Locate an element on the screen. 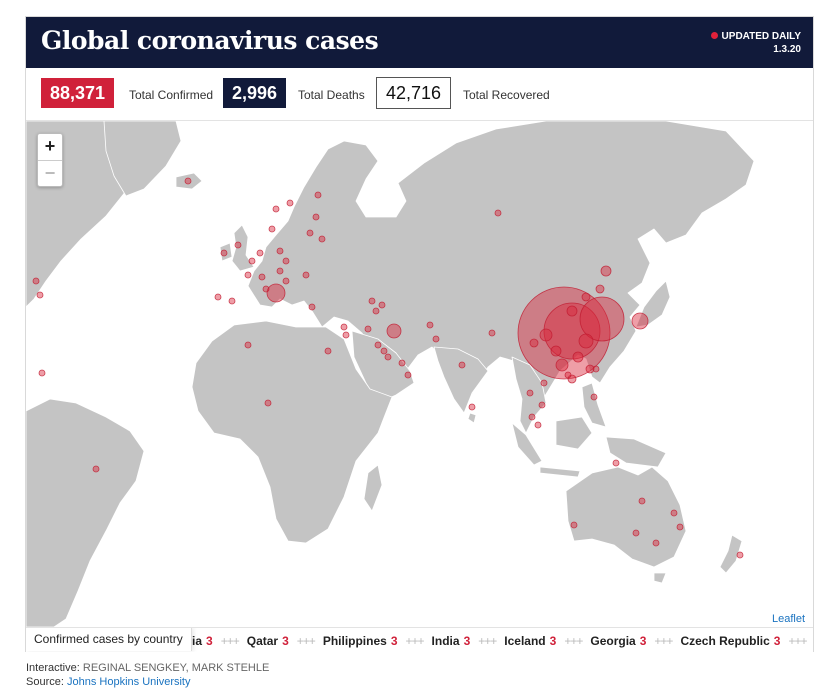 This screenshot has height=698, width=839. confirmed-label: Total Confirmed is located at coordinates (171, 95).